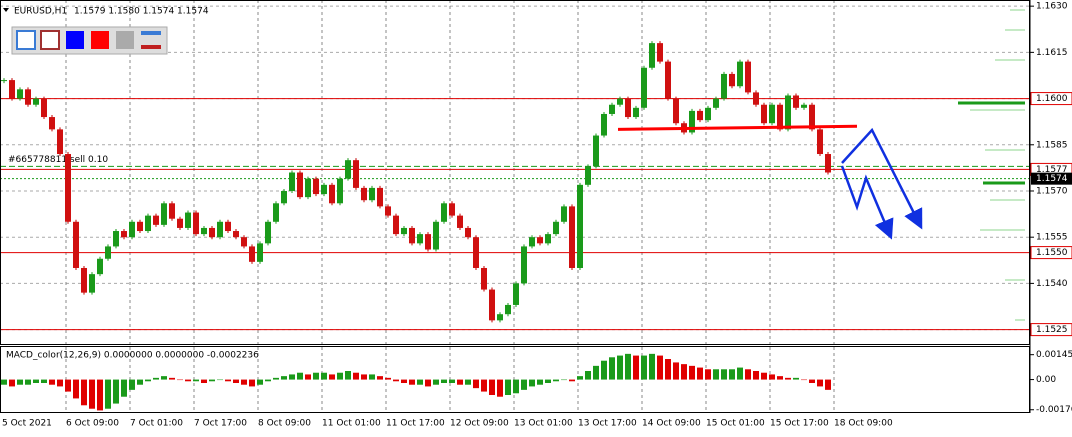  What do you see at coordinates (141, 12) in the screenshot?
I see `quote: 1.1579 1.1580 1.1574 1.1574` at bounding box center [141, 12].